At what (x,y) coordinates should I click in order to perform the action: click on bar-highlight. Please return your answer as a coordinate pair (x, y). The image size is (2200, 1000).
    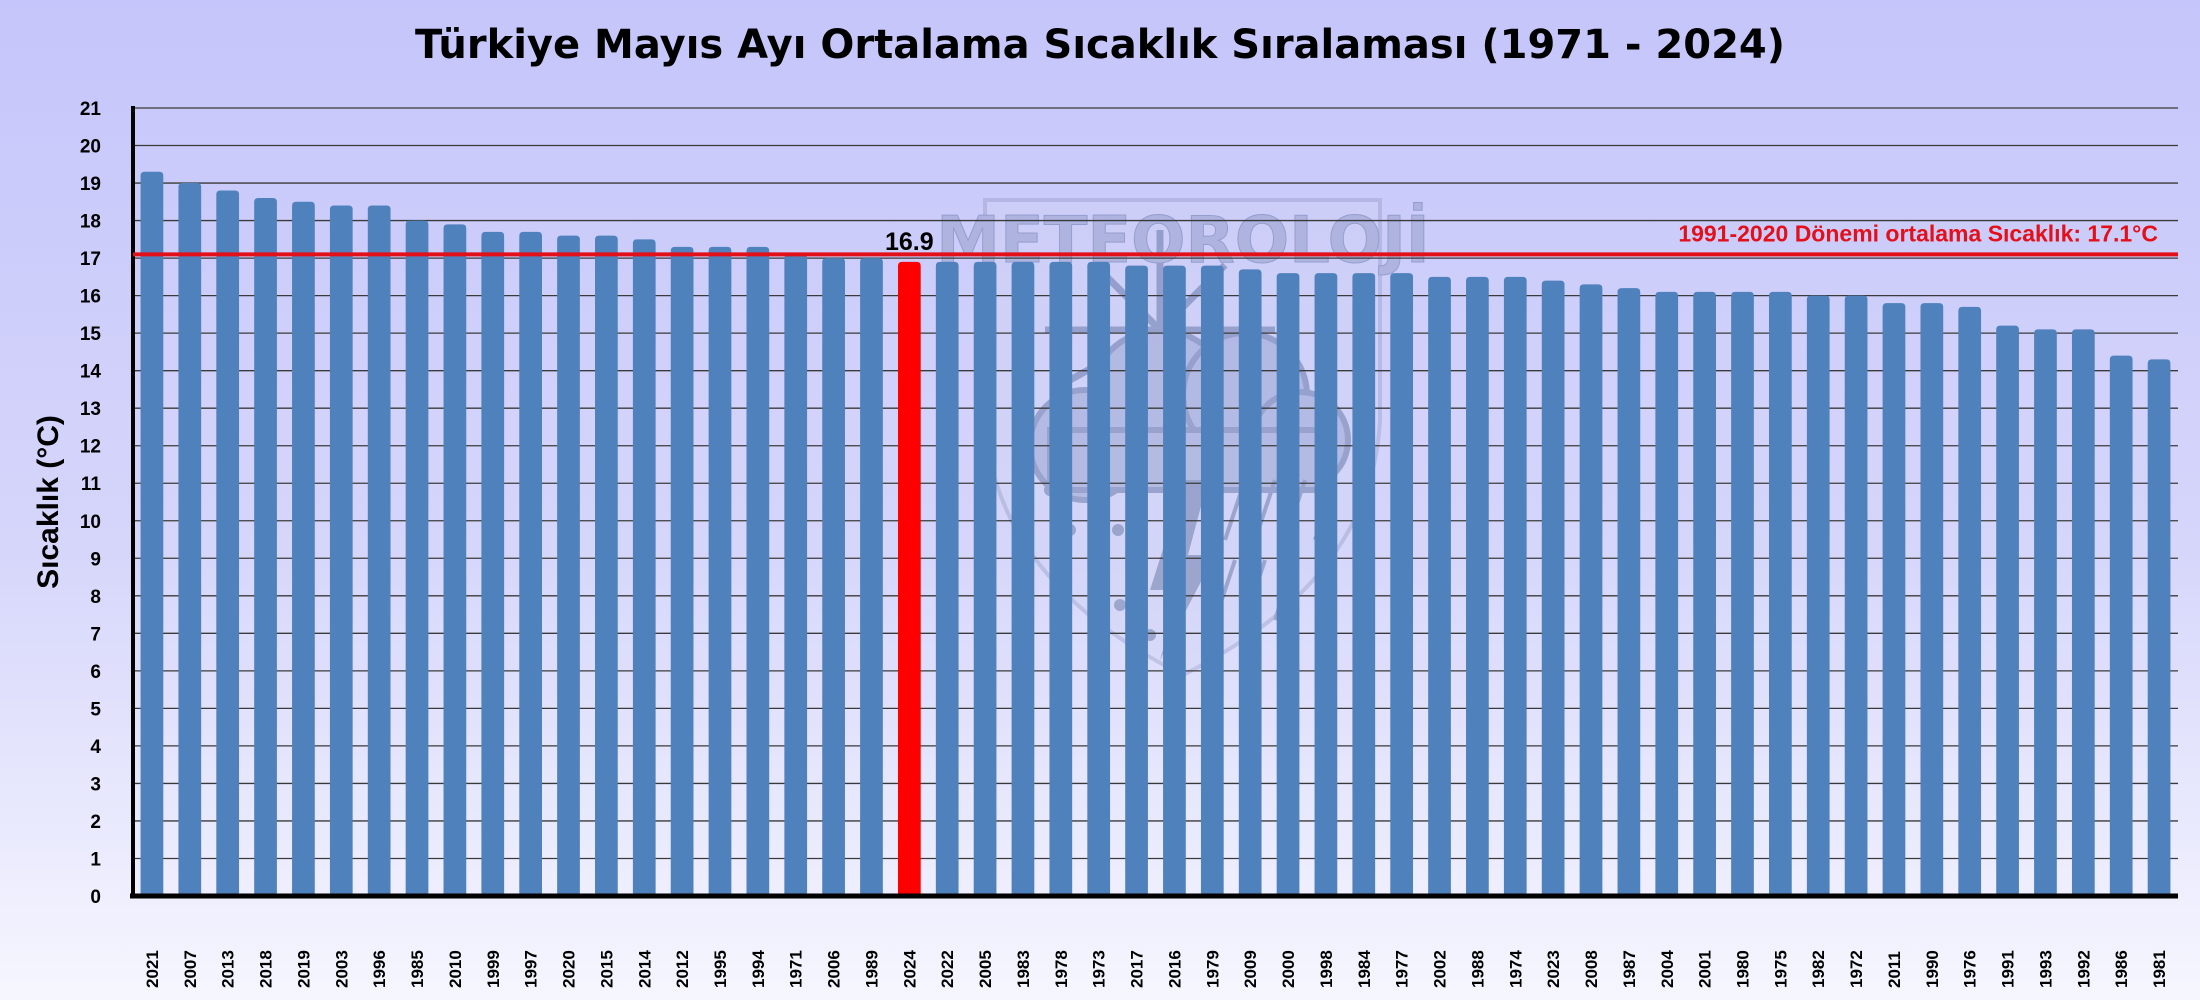
    Looking at the image, I should click on (909, 578).